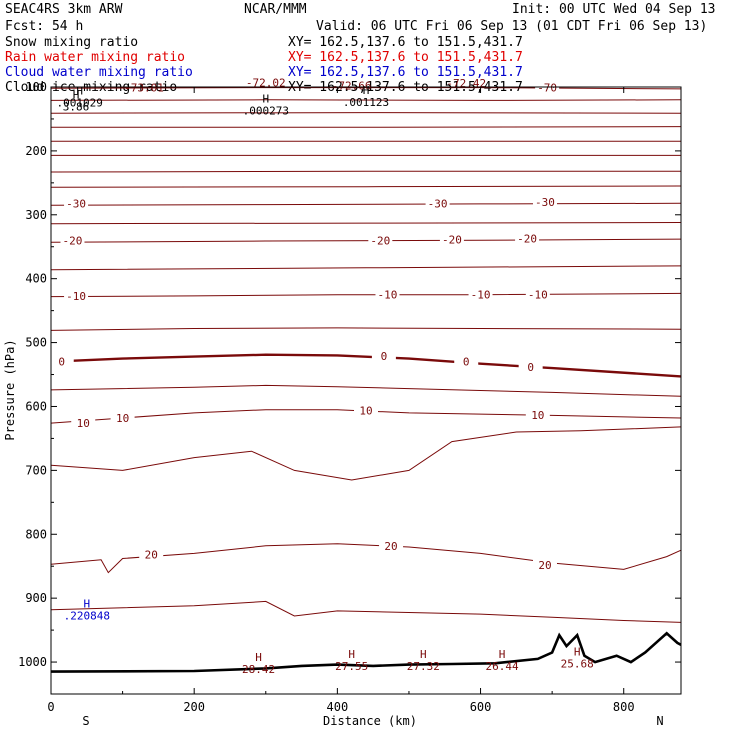 Image resolution: width=740 pixels, height=740 pixels. What do you see at coordinates (501, 666) in the screenshot?
I see `extremum-value: 26.44` at bounding box center [501, 666].